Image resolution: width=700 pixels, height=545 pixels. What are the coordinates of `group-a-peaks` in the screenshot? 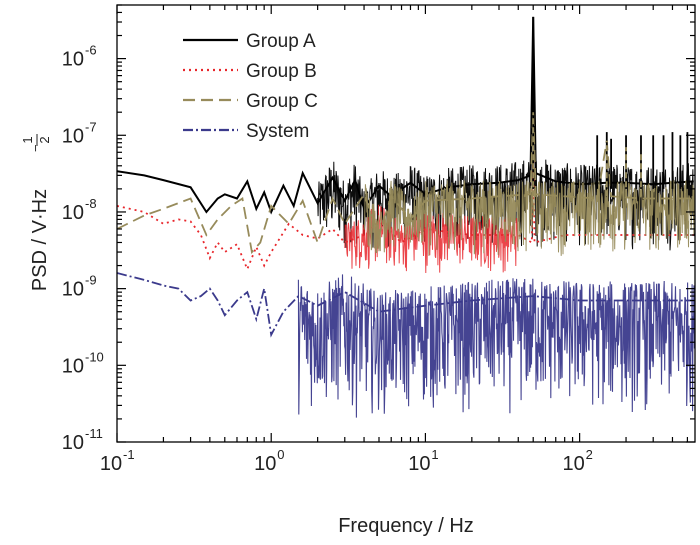 It's located at (610, 102).